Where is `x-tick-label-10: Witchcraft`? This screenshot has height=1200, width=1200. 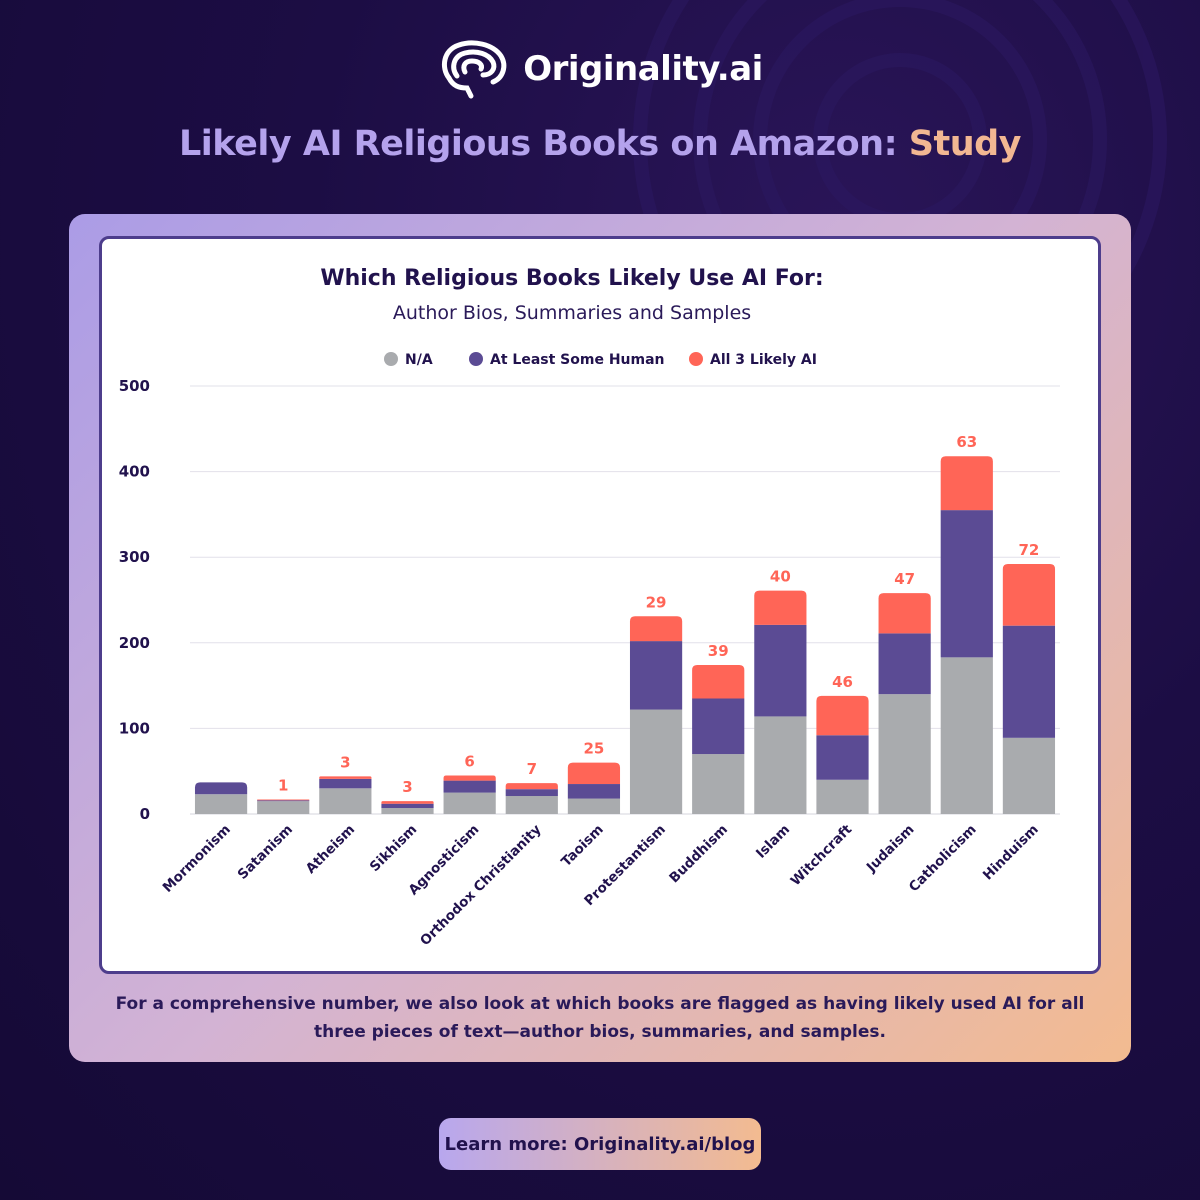
x-tick-label-10: Witchcraft is located at coordinates (822, 855).